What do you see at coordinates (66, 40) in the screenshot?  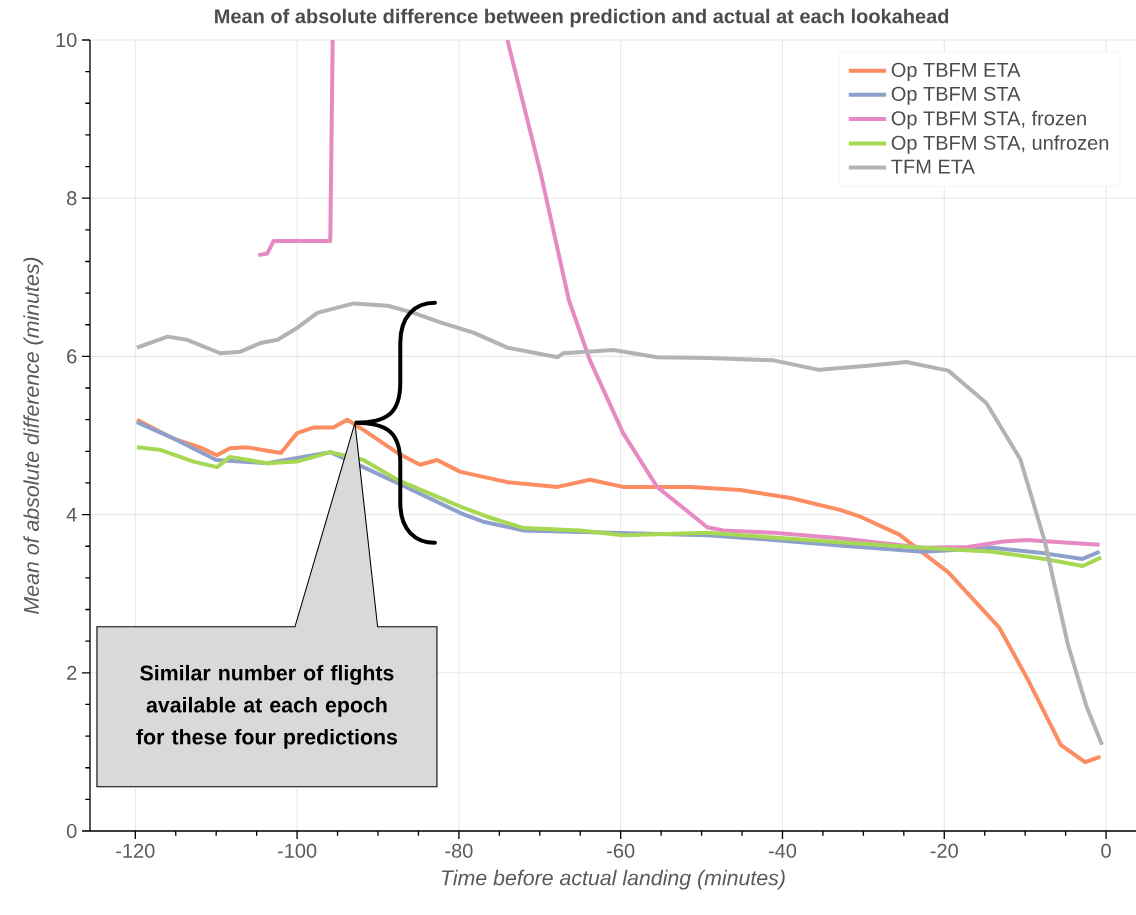 I see `y-tick-label: 10` at bounding box center [66, 40].